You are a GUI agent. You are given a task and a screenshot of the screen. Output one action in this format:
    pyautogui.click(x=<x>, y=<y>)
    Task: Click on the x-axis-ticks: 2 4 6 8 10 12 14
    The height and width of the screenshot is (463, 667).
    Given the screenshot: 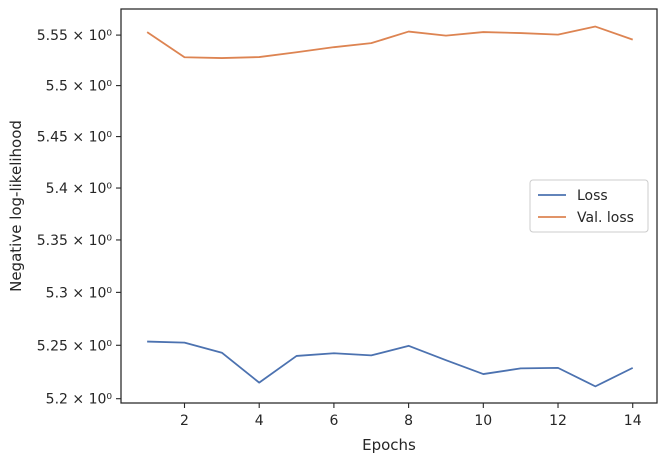 What is the action you would take?
    pyautogui.click(x=411, y=416)
    